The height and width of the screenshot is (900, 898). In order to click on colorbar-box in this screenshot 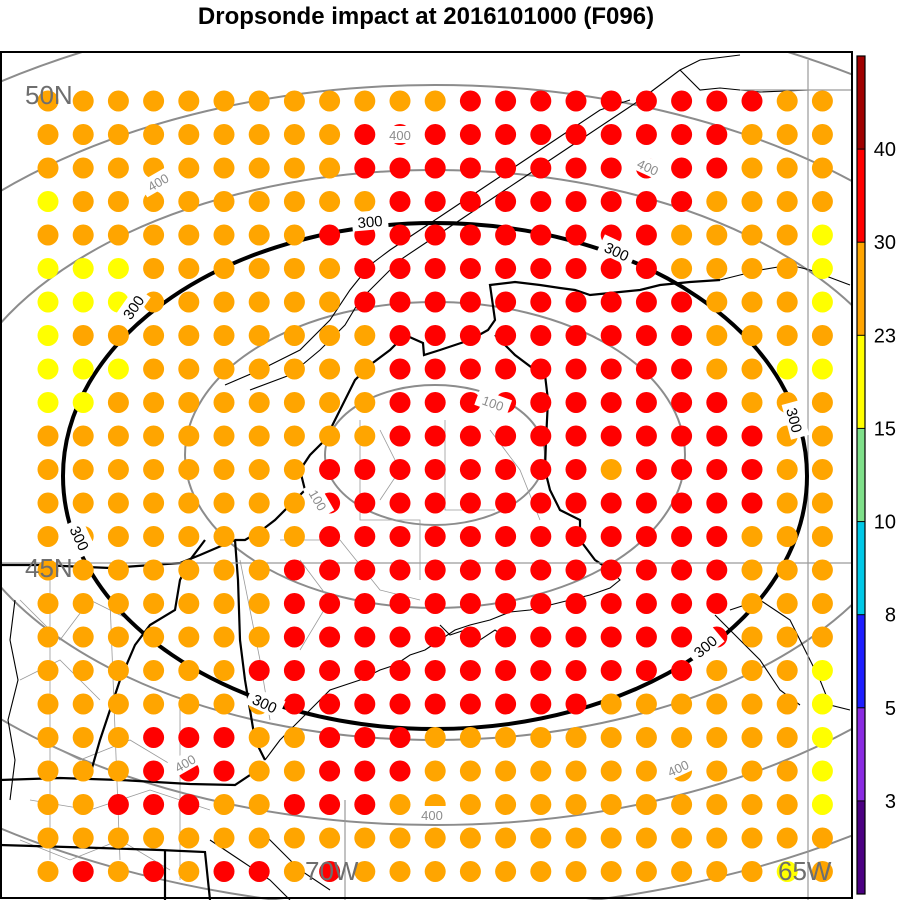, I will do `click(861, 754)`.